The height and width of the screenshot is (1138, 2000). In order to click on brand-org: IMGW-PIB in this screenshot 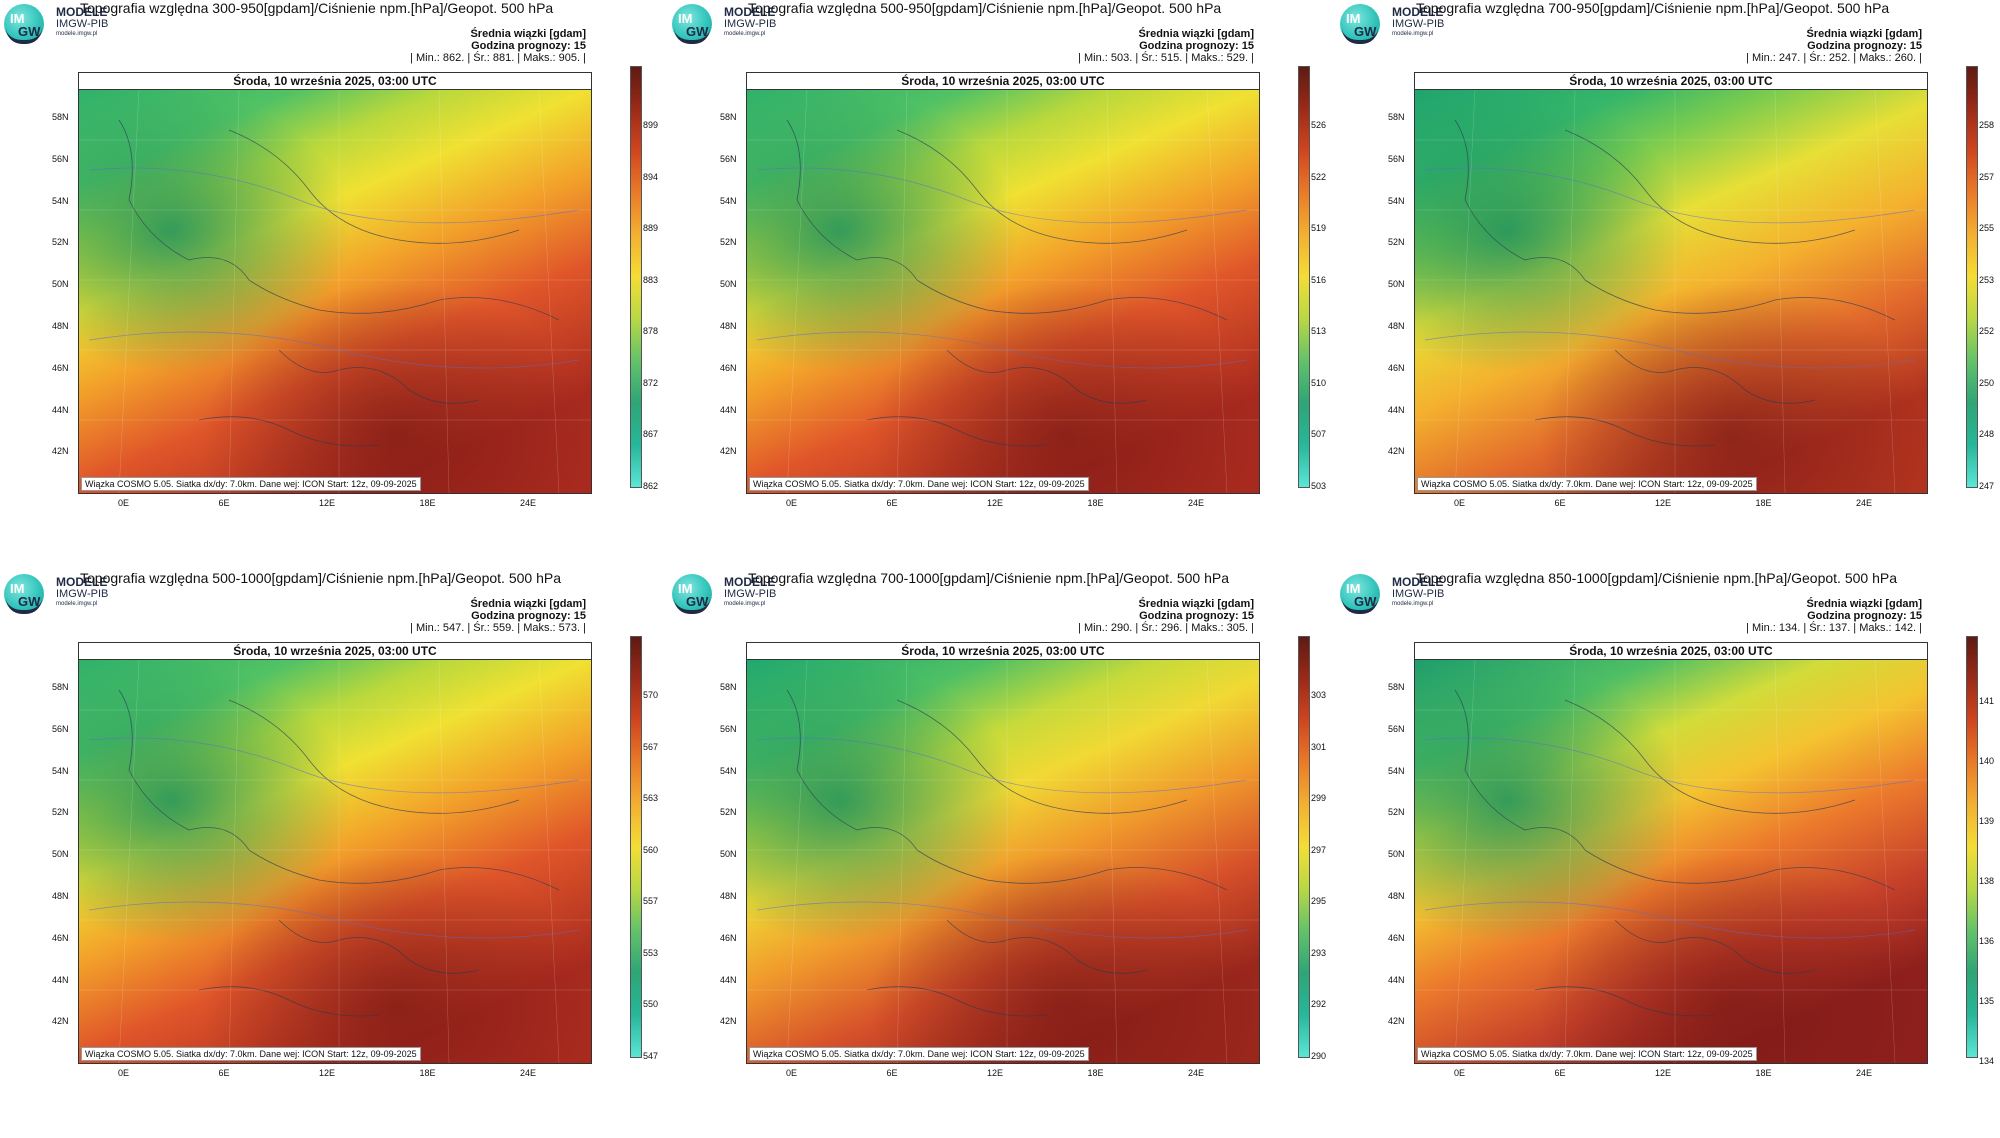, I will do `click(750, 594)`.